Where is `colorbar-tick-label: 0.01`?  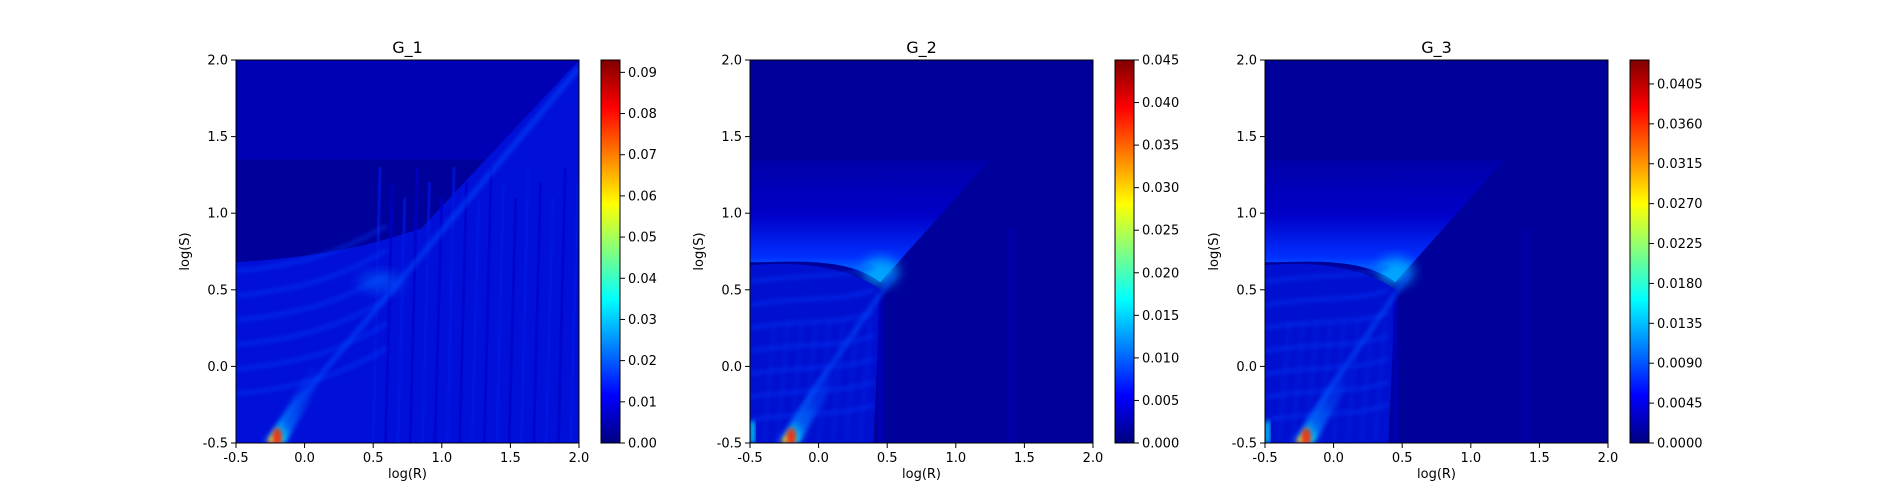
colorbar-tick-label: 0.01 is located at coordinates (642, 402).